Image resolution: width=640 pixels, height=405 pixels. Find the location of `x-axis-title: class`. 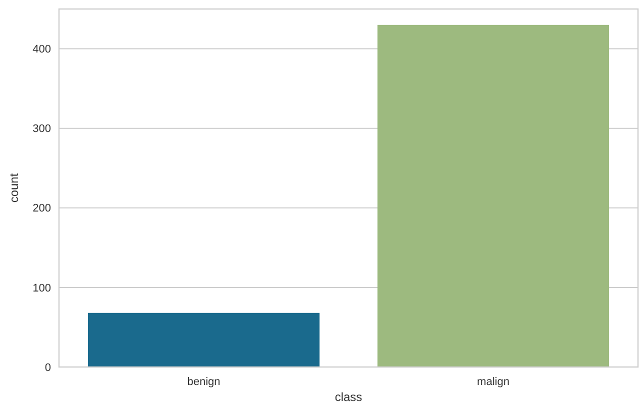

x-axis-title: class is located at coordinates (348, 397).